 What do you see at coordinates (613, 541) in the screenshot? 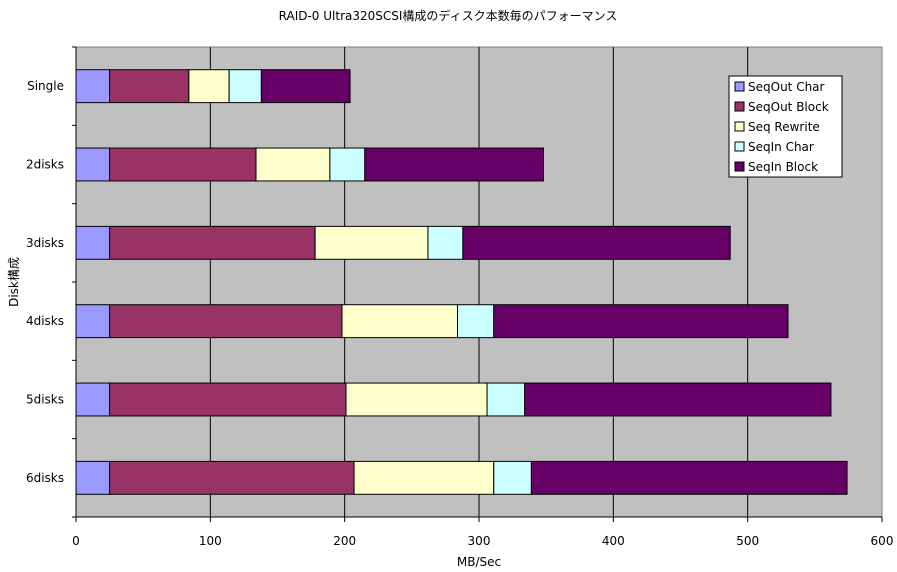
I see `x-tick-label: 400` at bounding box center [613, 541].